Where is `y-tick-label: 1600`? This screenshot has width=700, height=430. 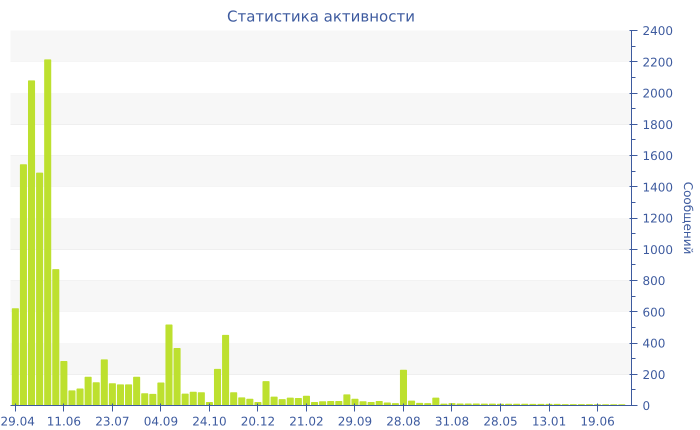 y-tick-label: 1600 is located at coordinates (658, 156).